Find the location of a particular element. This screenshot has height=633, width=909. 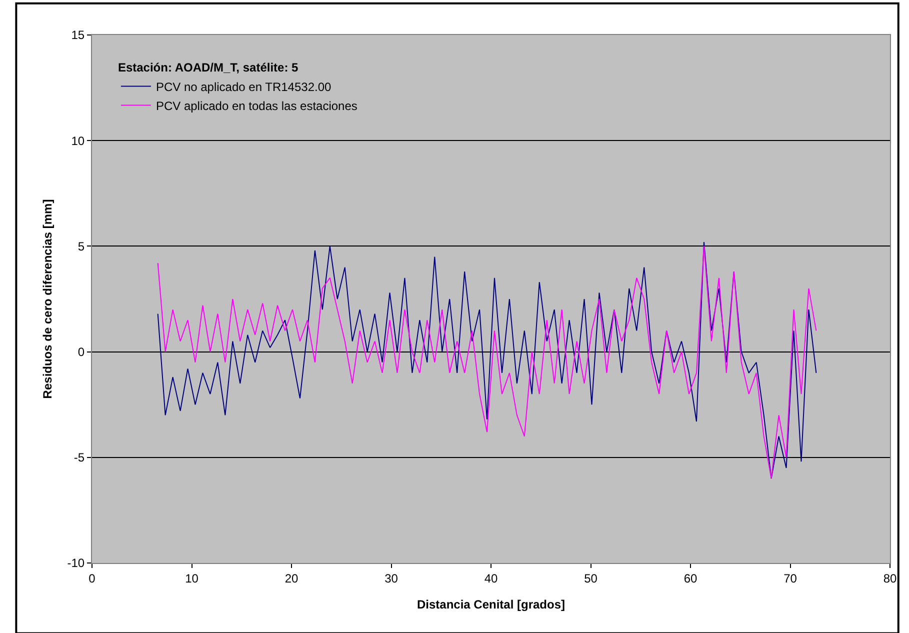

y-tick-label: -10 is located at coordinates (76, 563).